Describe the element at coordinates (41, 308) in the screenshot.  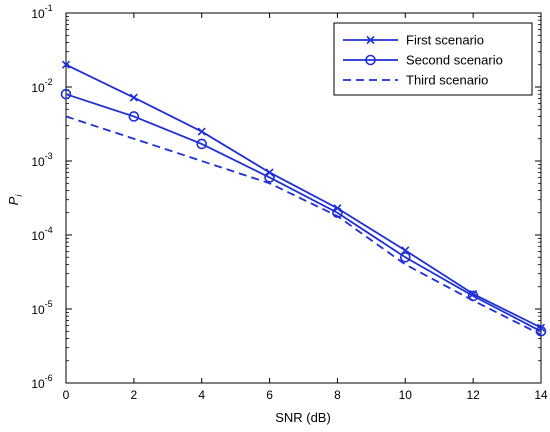
I see `y-tick-label: 10⁻⁵` at that location.